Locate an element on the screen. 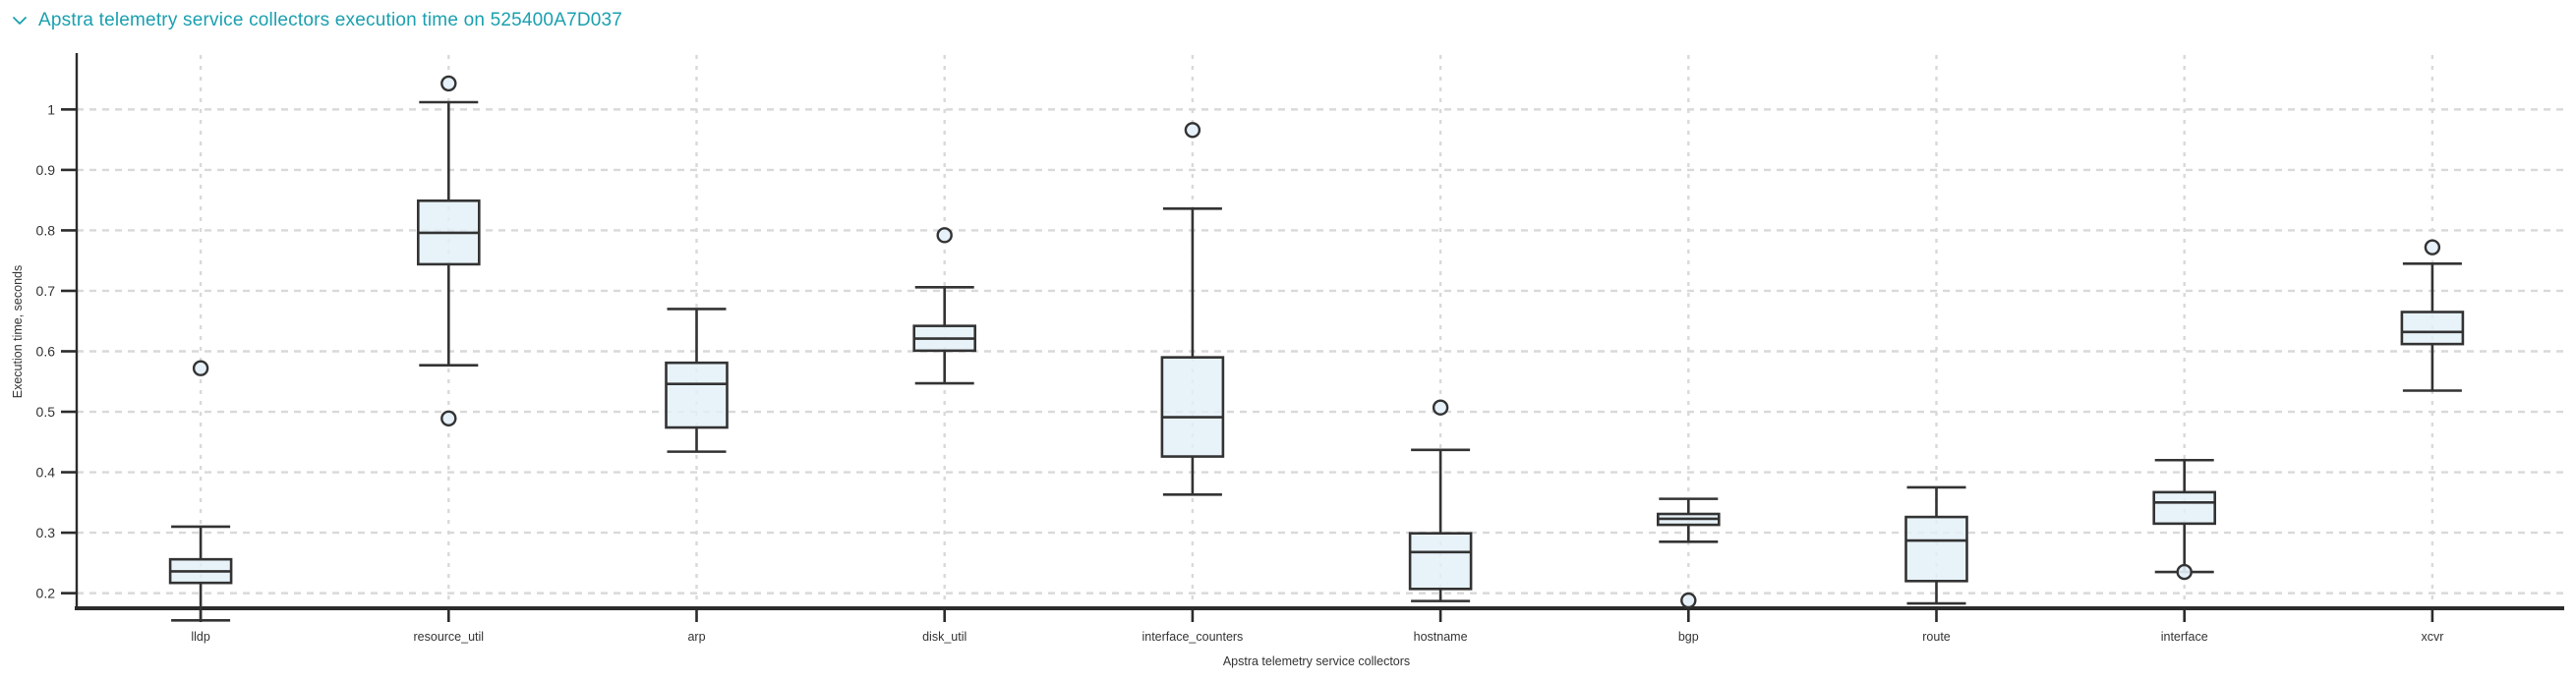 The height and width of the screenshot is (681, 2576). x-tick-label: arp is located at coordinates (696, 637).